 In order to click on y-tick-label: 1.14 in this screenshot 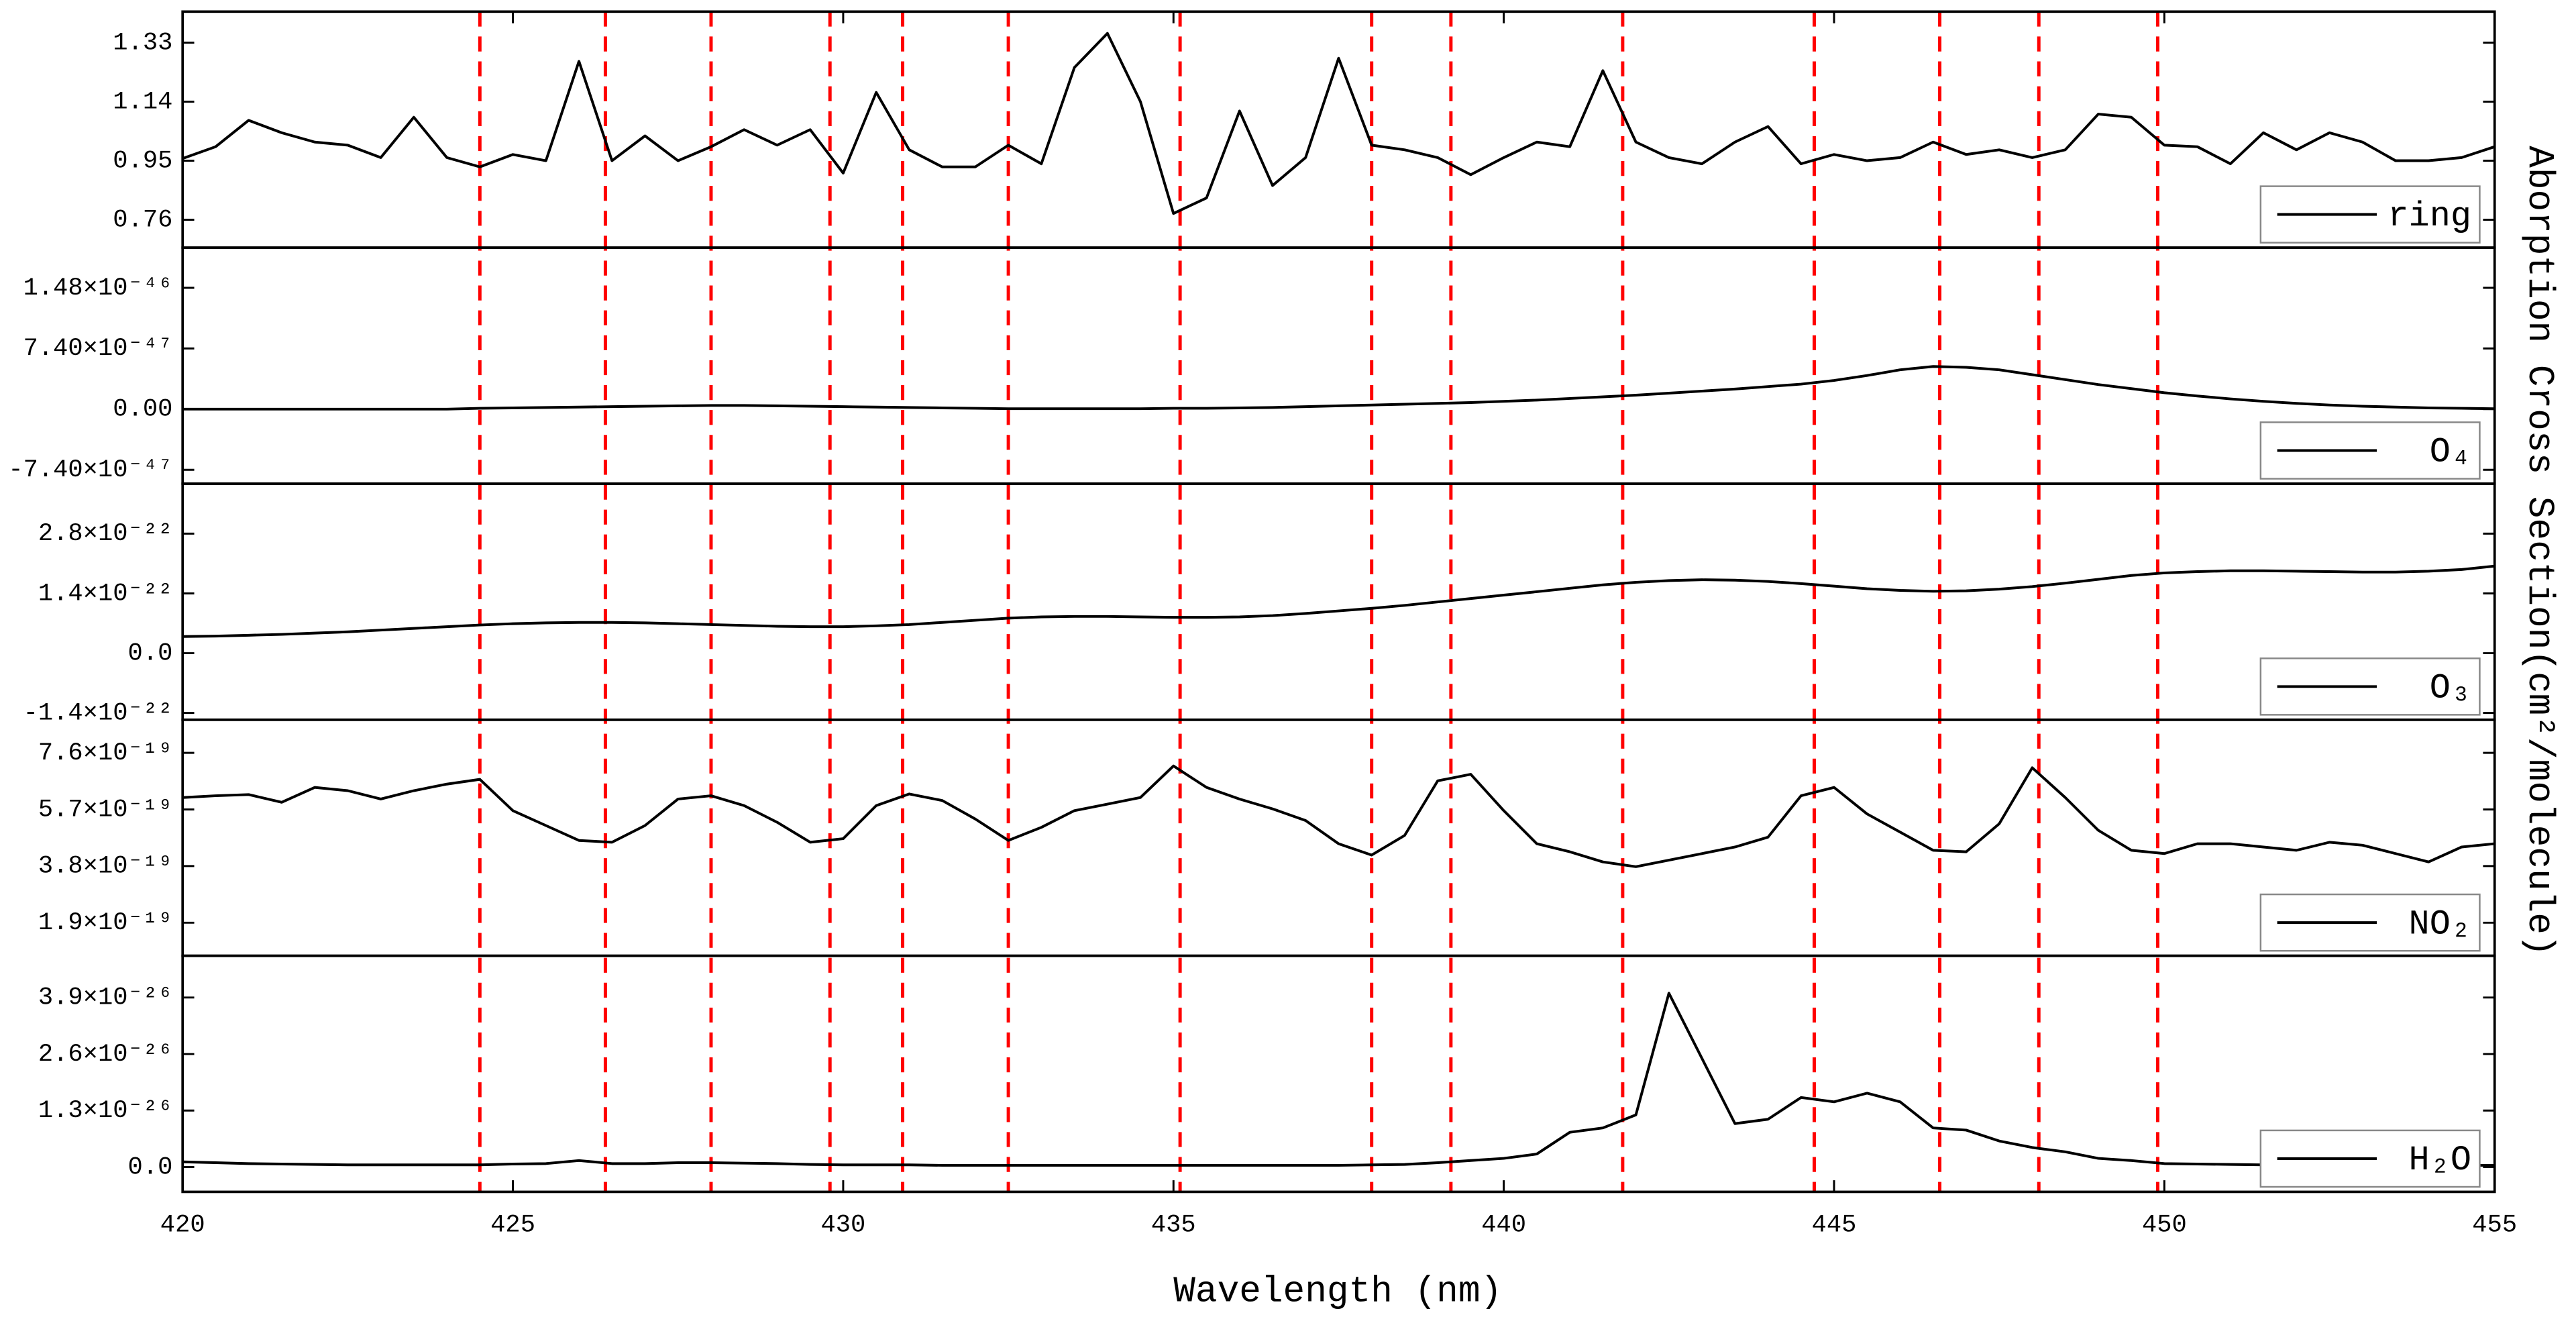, I will do `click(142, 102)`.